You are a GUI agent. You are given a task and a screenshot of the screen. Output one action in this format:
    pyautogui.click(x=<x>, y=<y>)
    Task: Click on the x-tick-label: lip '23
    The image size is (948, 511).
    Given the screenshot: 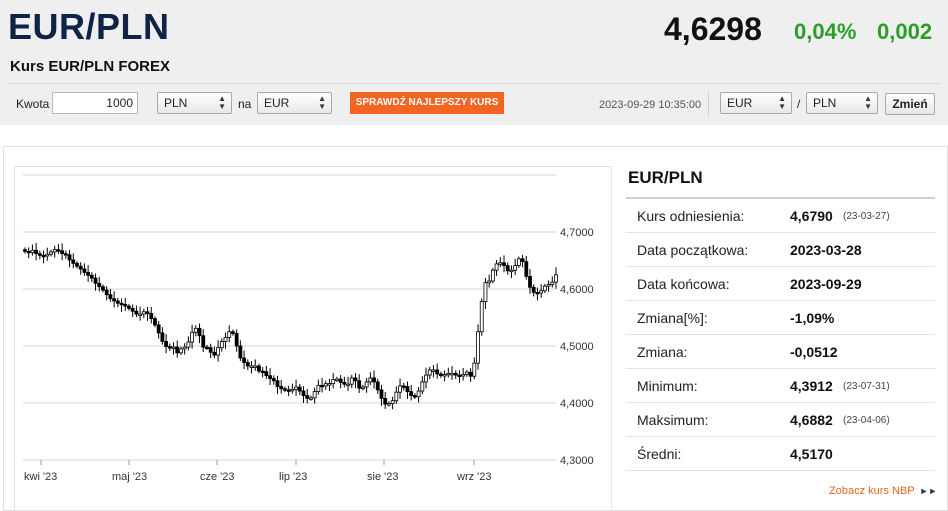 What is the action you would take?
    pyautogui.click(x=293, y=477)
    